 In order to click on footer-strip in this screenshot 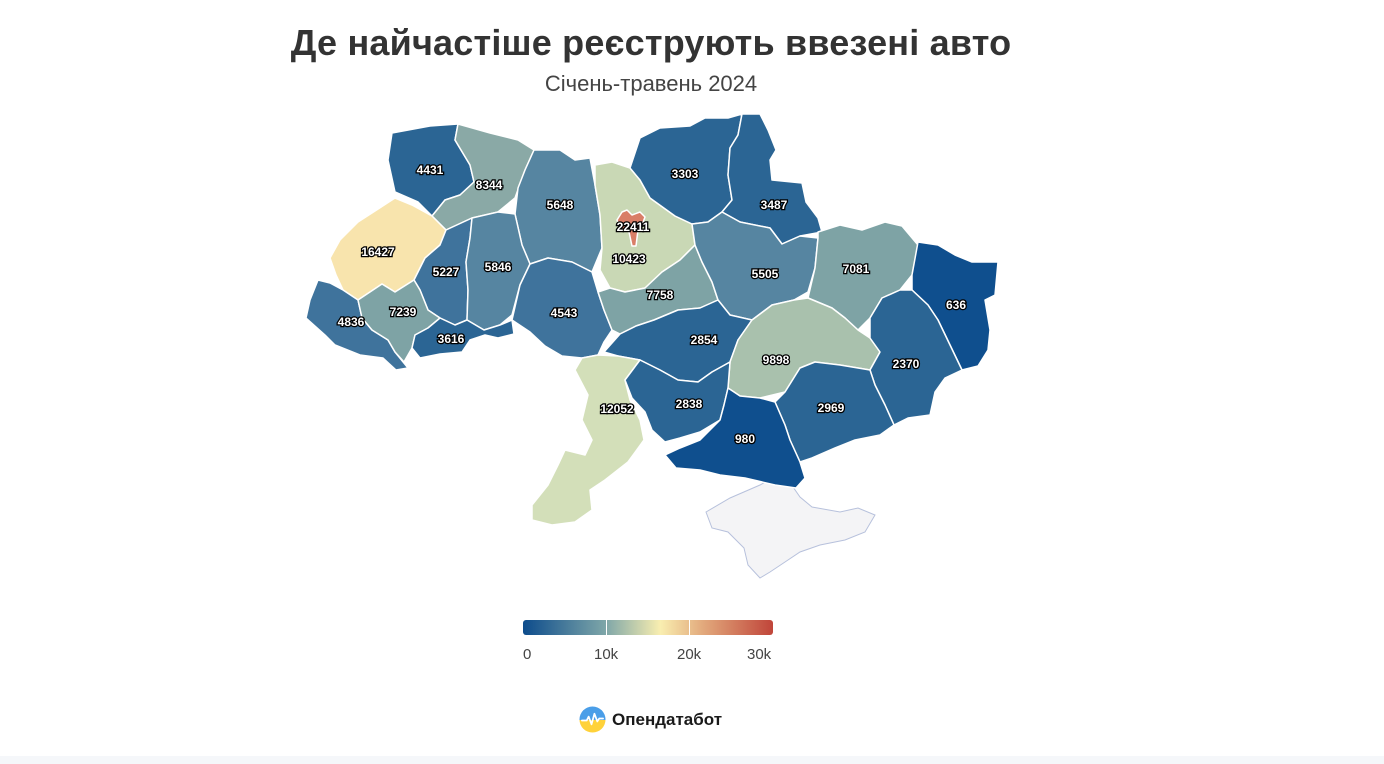, I will do `click(692, 760)`.